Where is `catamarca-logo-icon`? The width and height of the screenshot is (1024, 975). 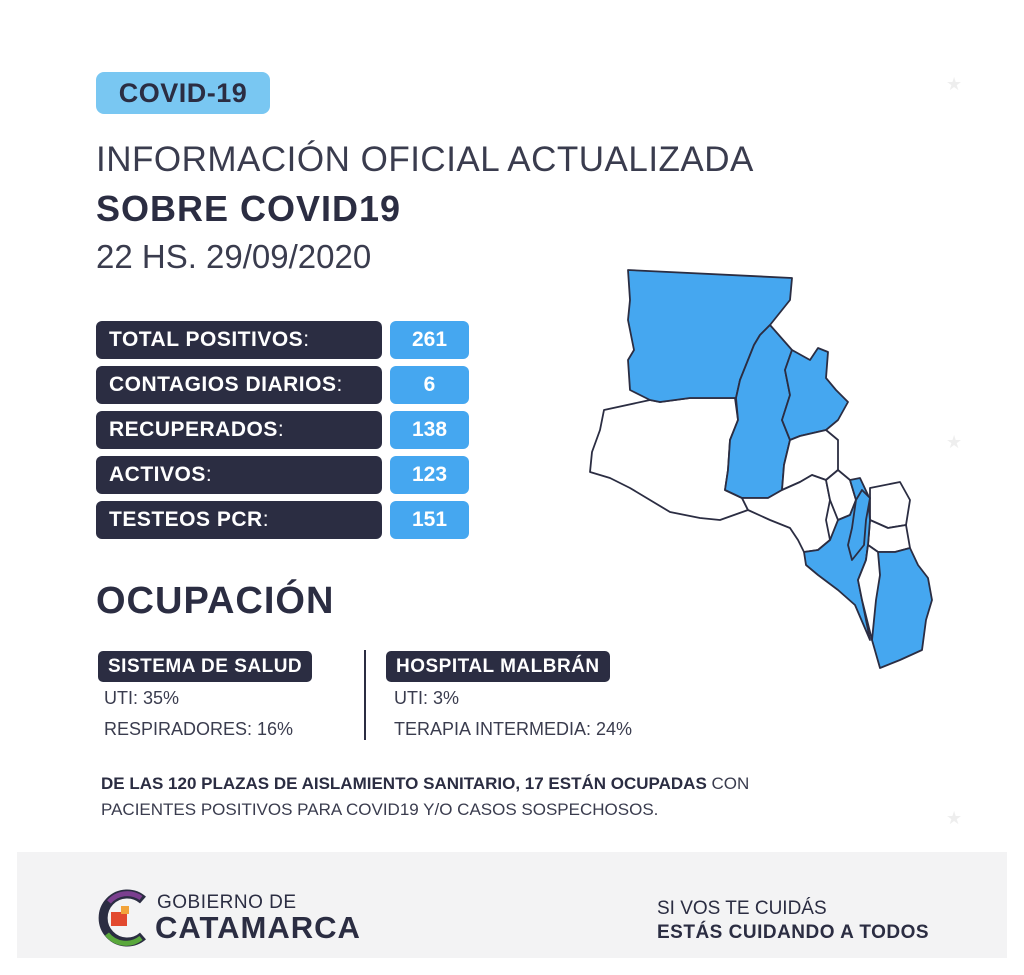 catamarca-logo-icon is located at coordinates (122, 918).